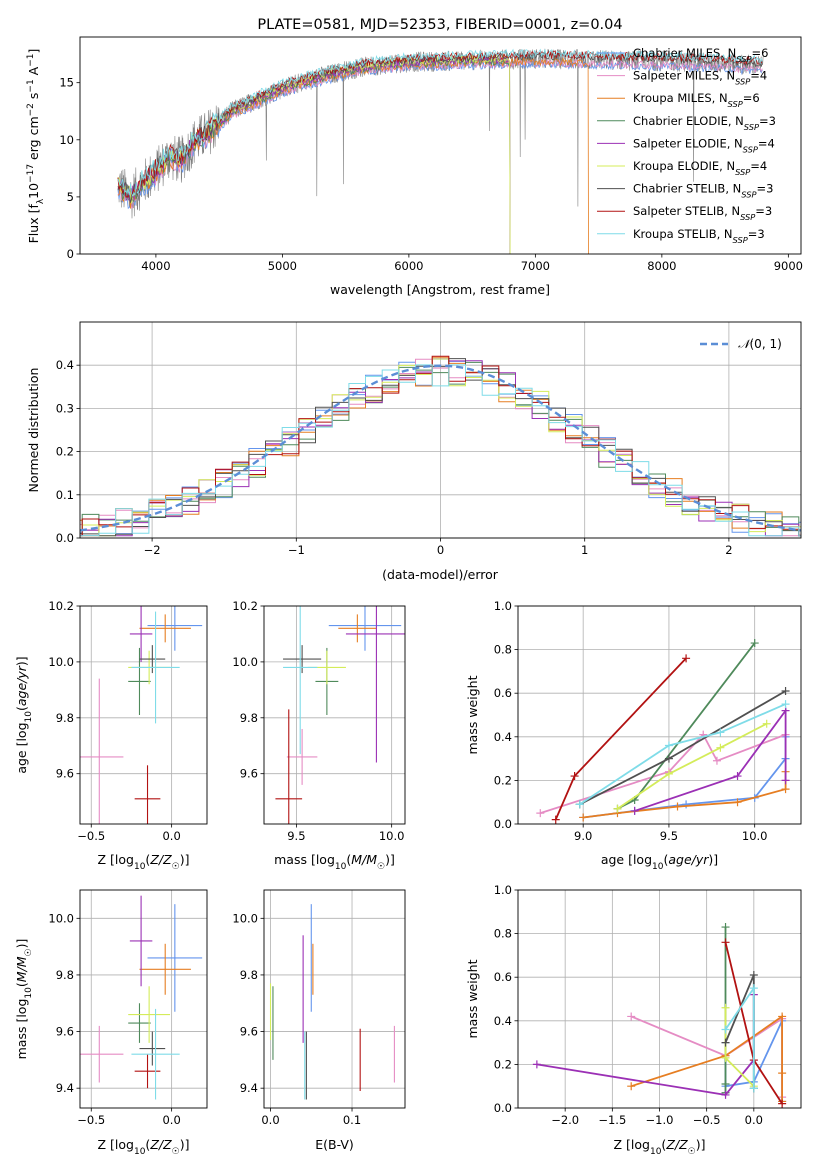  I want to click on mass_vs_Z-ylabel: mass [log10(M/M☉)], so click(24, 999).